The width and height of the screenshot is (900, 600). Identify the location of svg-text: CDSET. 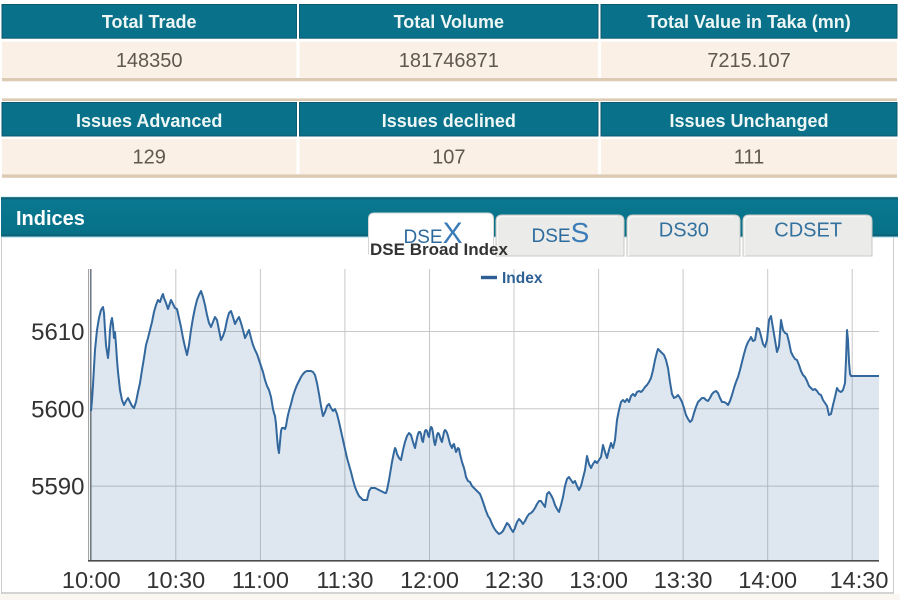
(808, 231).